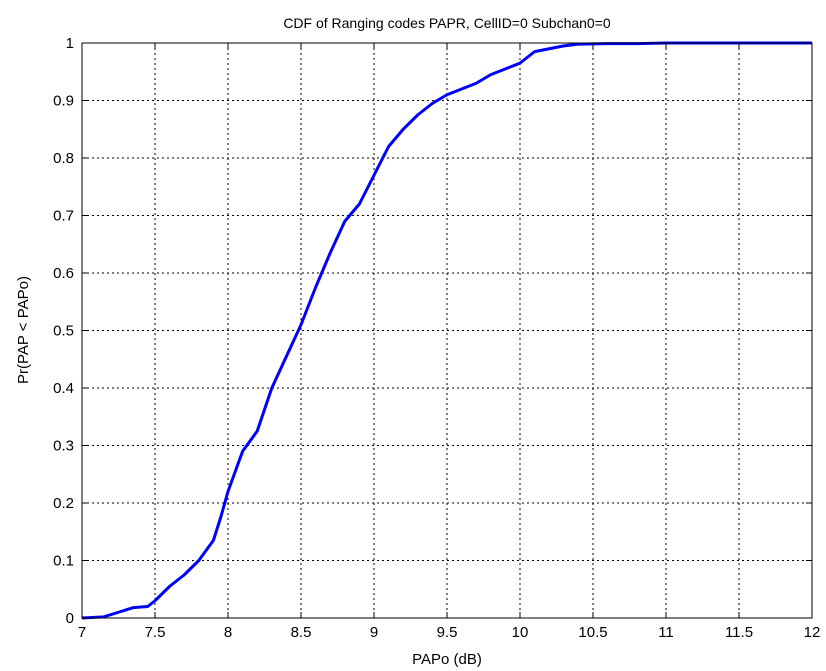 This screenshot has width=826, height=671. Describe the element at coordinates (63, 101) in the screenshot. I see `y-tick-label: 0.9` at that location.